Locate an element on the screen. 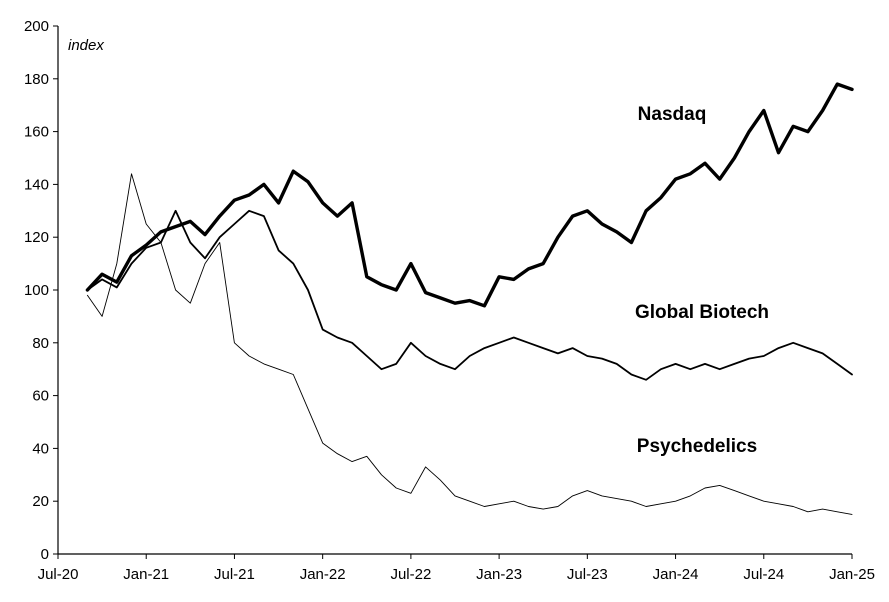 Image resolution: width=889 pixels, height=602 pixels. y-tick-label: 0 is located at coordinates (45, 554).